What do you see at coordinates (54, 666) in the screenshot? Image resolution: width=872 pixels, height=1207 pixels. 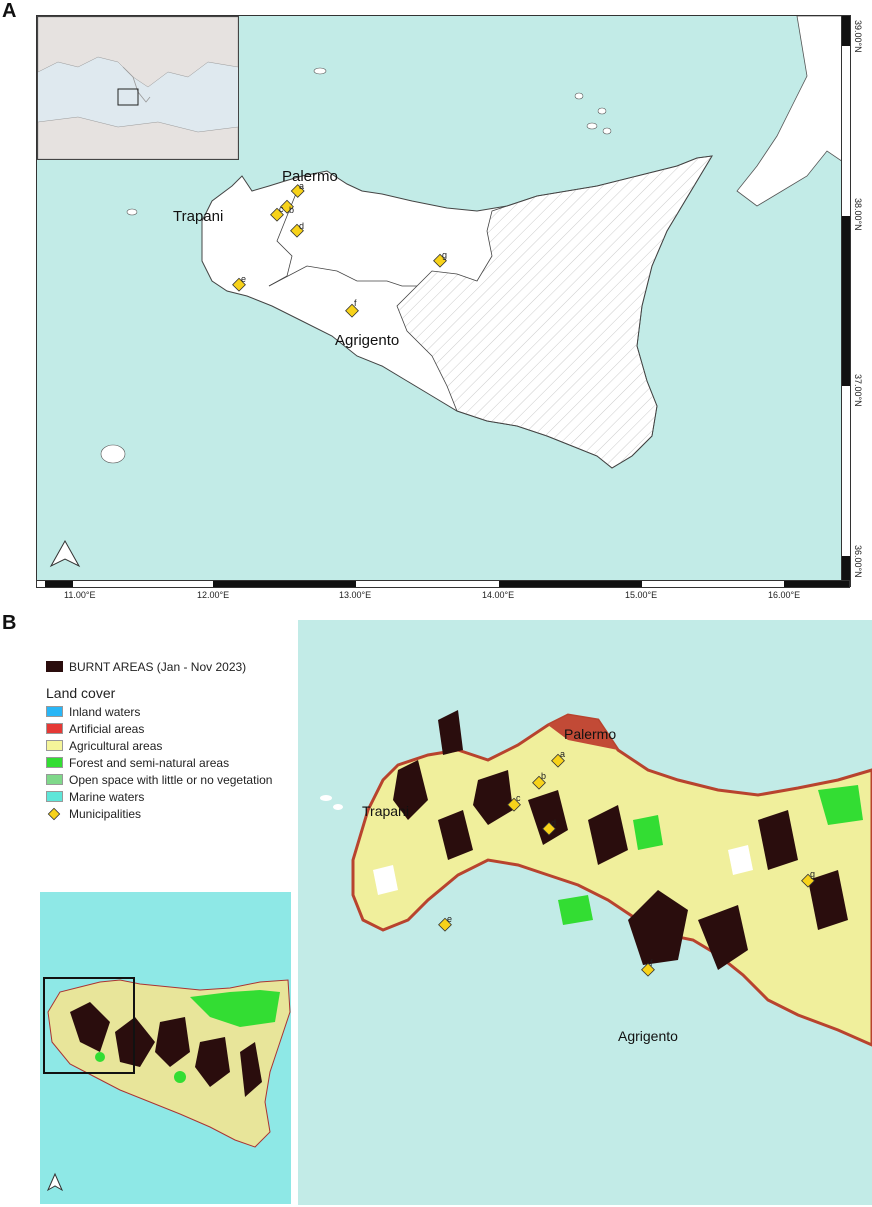 I see `swatch-burnt` at bounding box center [54, 666].